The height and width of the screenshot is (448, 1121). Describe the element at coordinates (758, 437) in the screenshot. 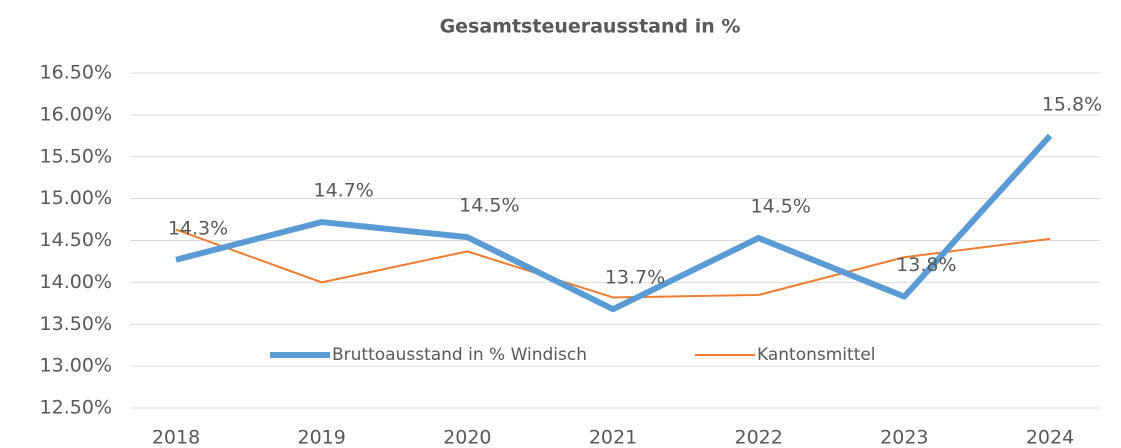

I see `x-tick-label: 2022` at that location.